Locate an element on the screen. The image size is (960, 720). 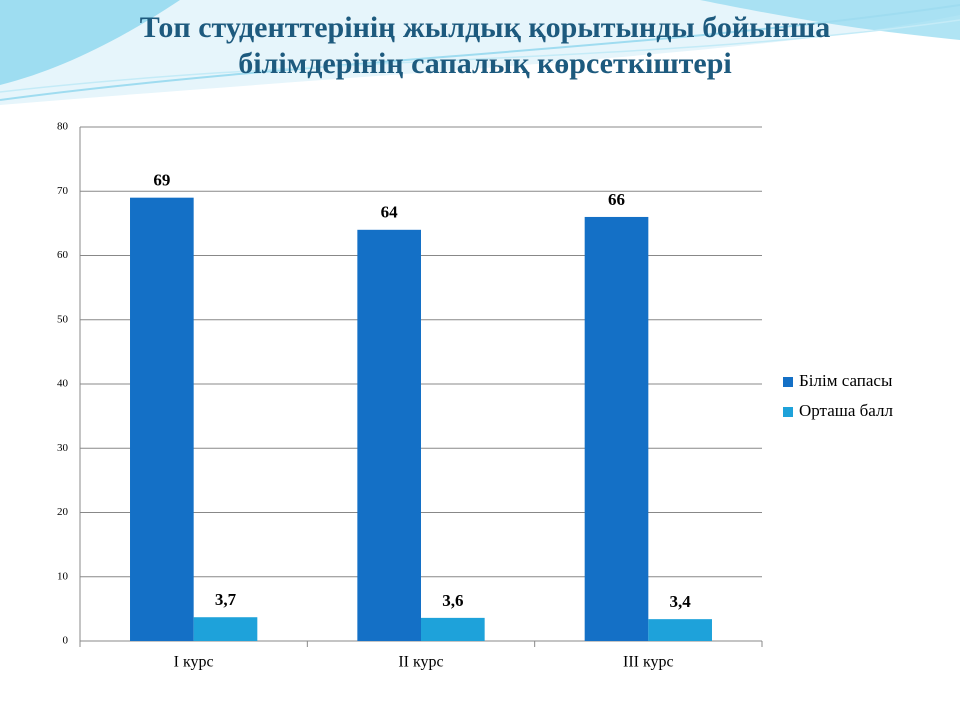
data-label: 3,6 is located at coordinates (452, 600).